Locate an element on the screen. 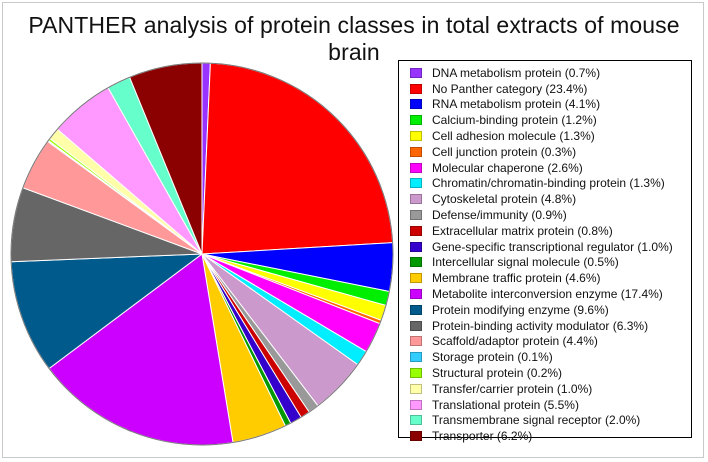  legend-item: Structural protein (0.2%) is located at coordinates (545, 373).